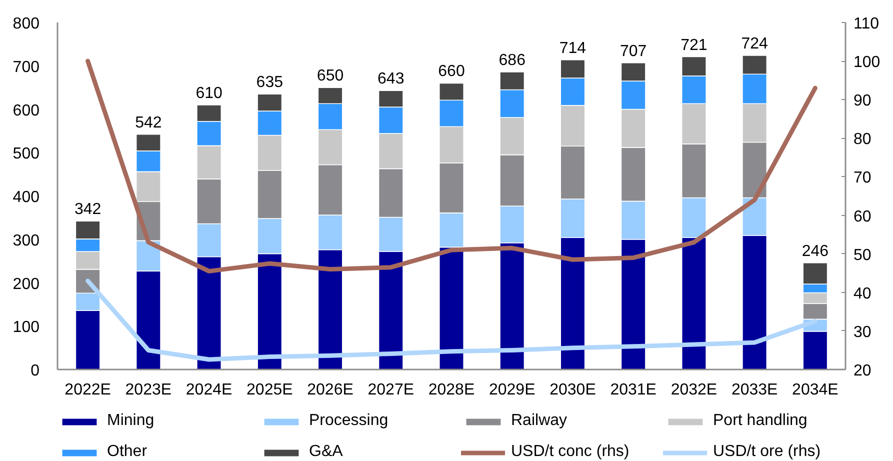 The width and height of the screenshot is (893, 461). Describe the element at coordinates (26, 327) in the screenshot. I see `y-tick-label: 100` at that location.